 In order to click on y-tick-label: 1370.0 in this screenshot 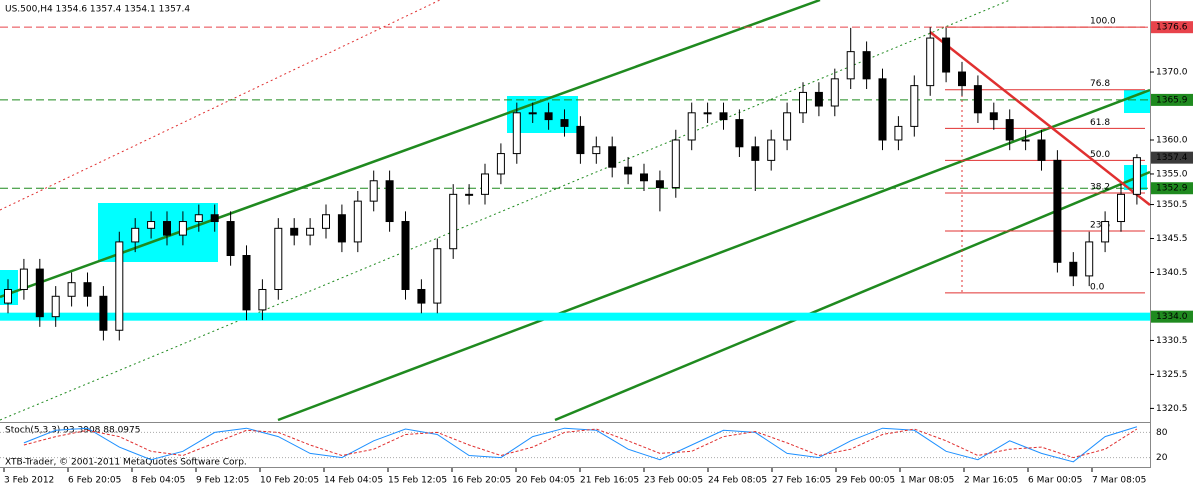, I will do `click(1172, 73)`.